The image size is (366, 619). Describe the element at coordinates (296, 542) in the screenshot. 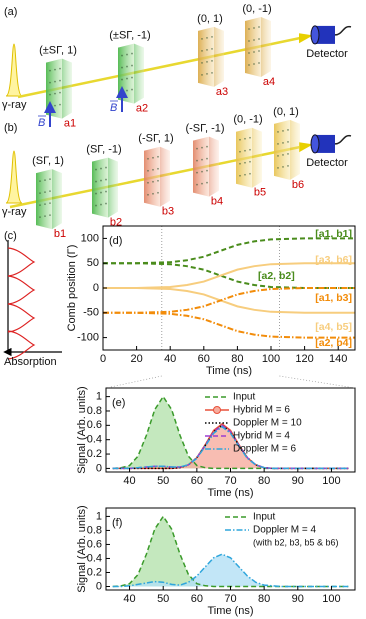

I see `annotation: (with b2, b3, b5 & b6)` at that location.